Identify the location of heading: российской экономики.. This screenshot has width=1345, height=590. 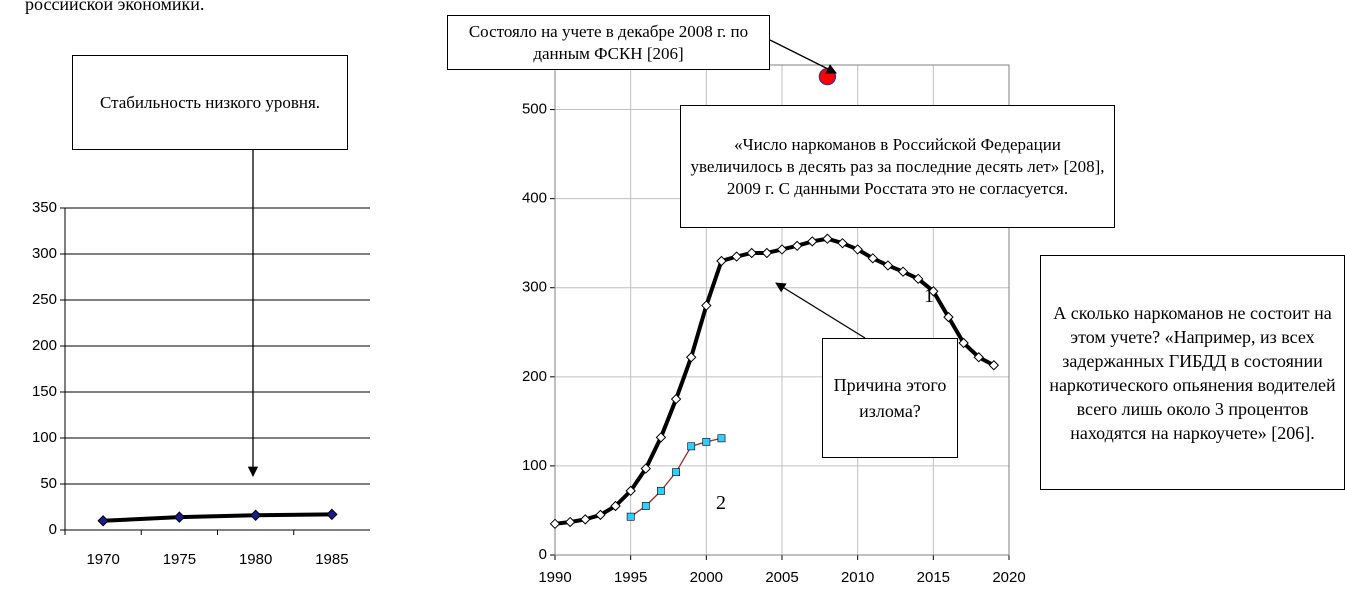
(115, 7).